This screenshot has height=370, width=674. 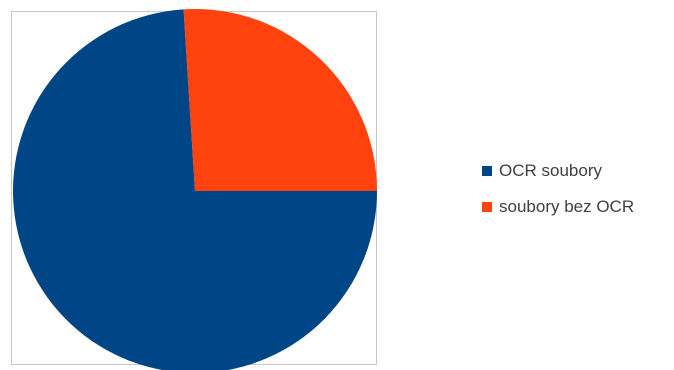 I want to click on legend-swatch-soubory-bez-ocr, so click(x=487, y=207).